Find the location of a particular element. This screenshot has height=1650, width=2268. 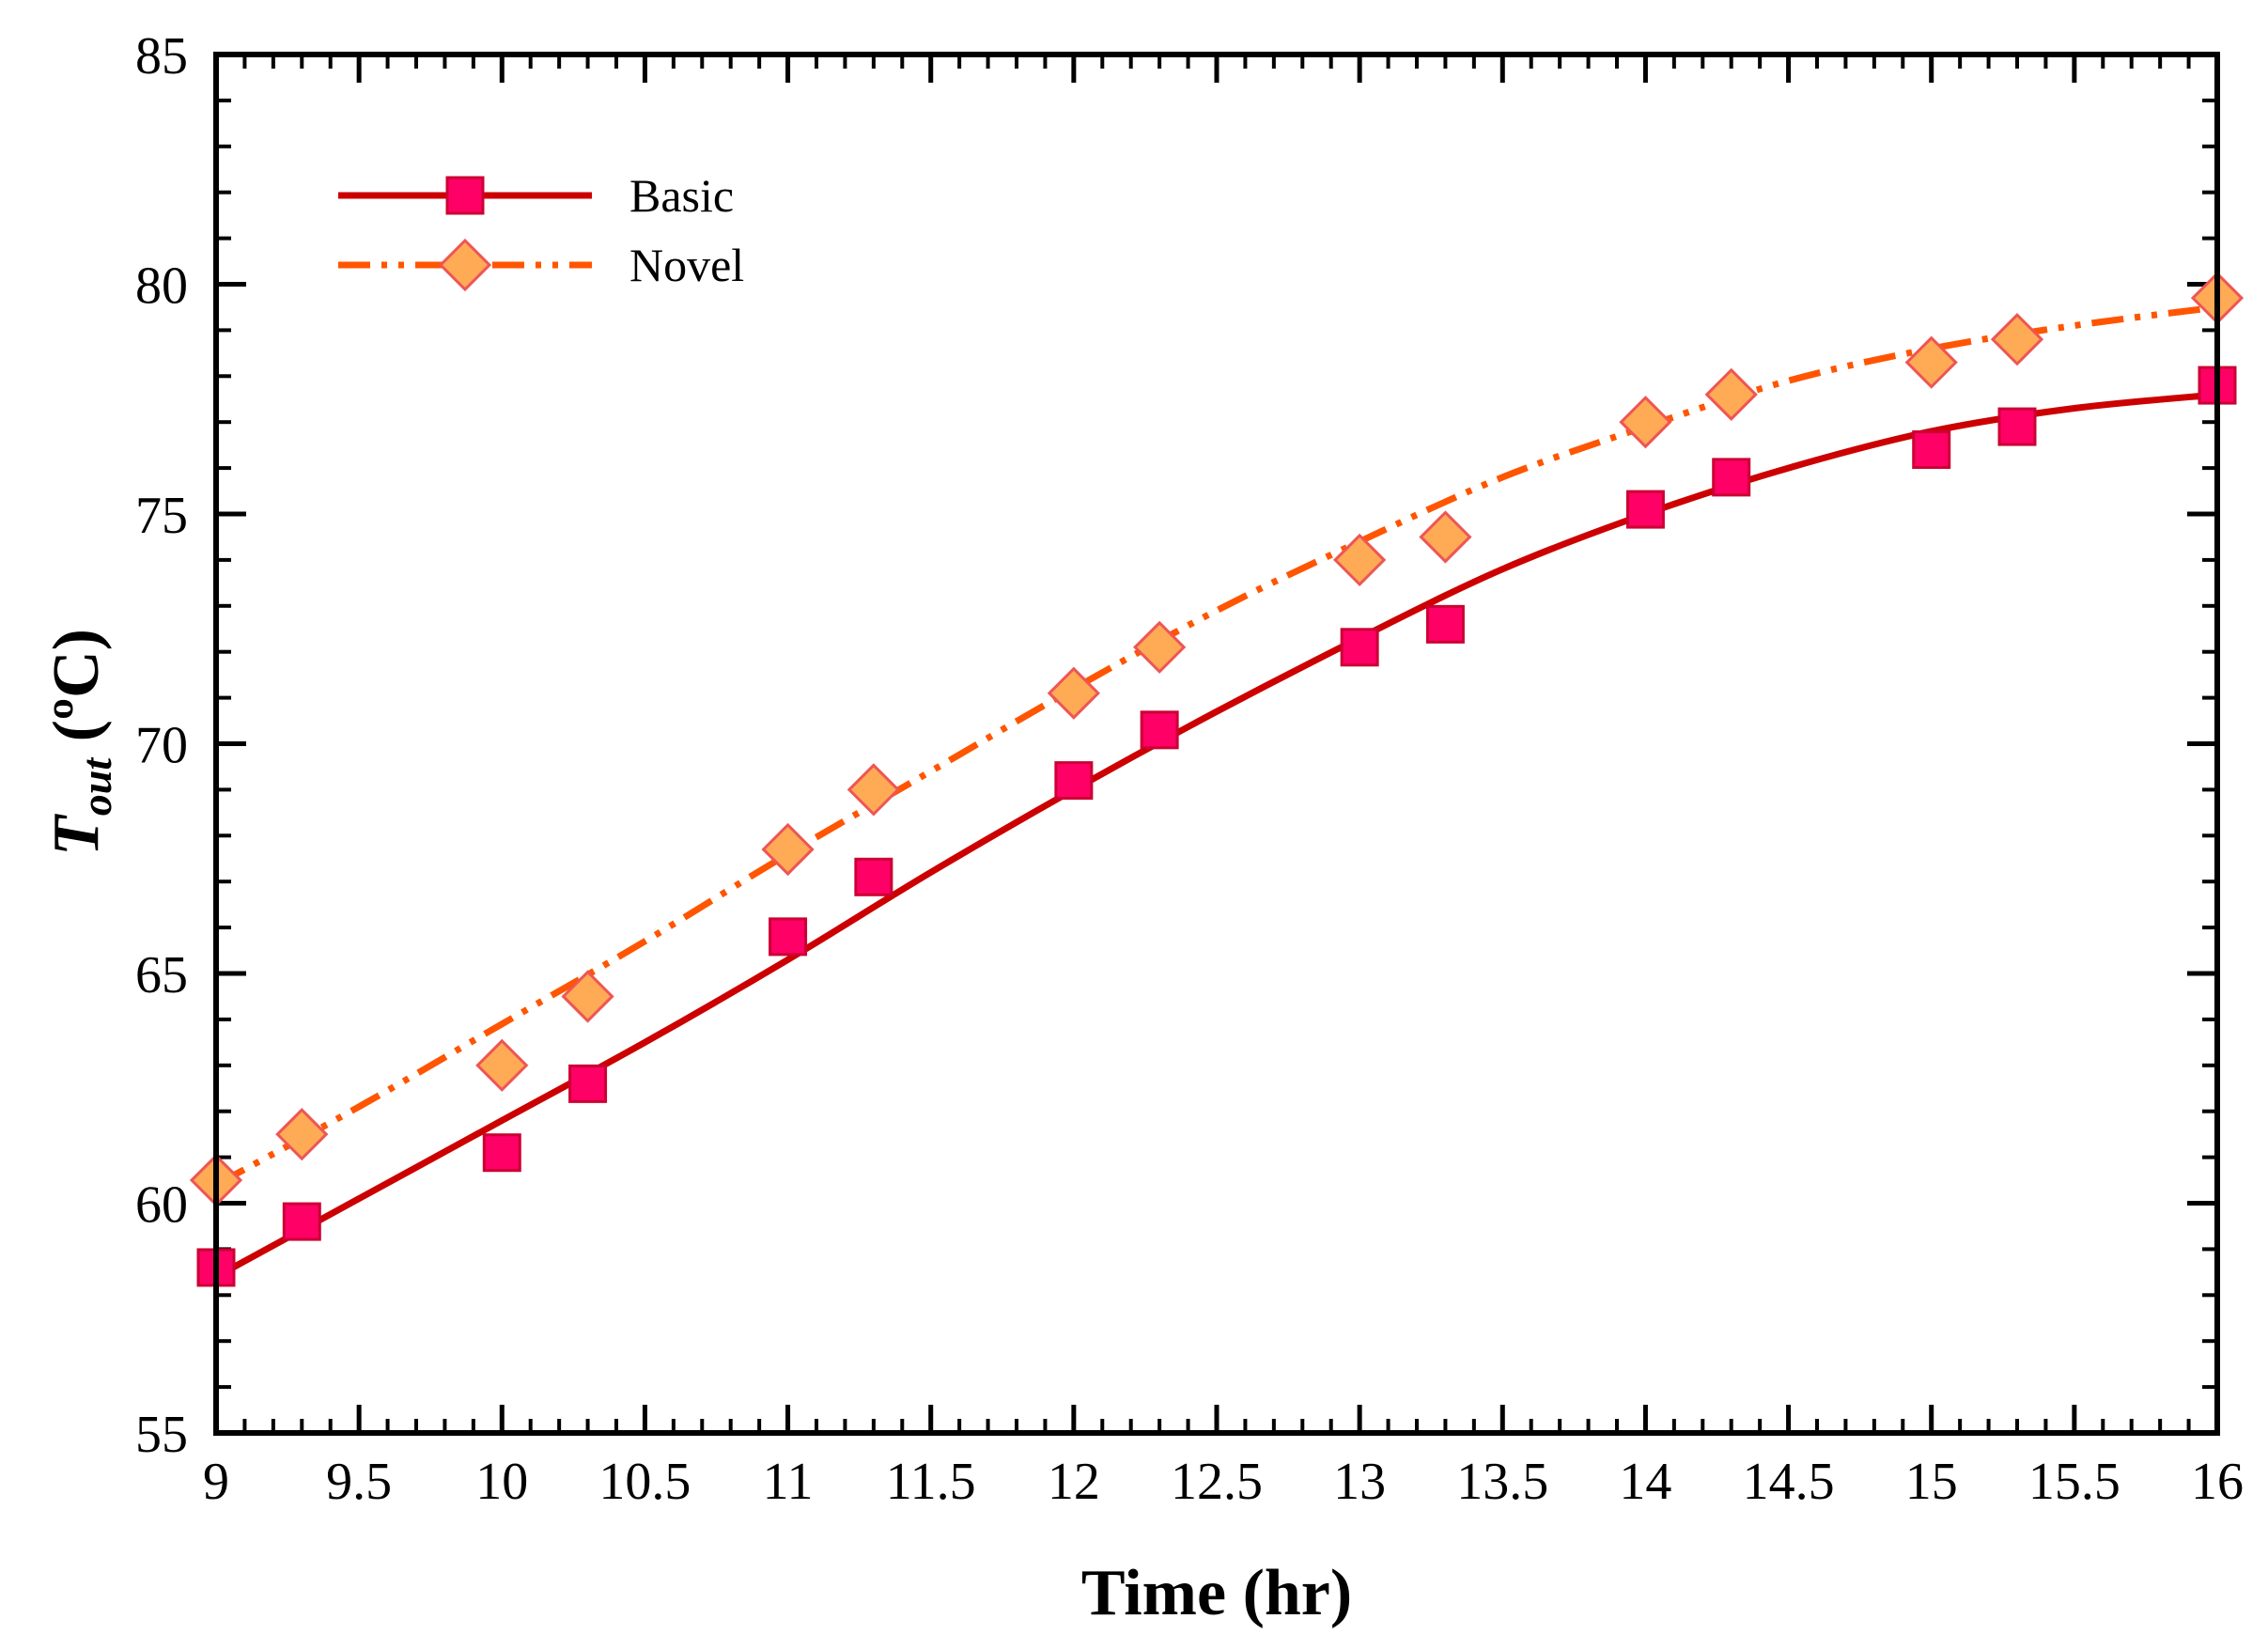

x-axis-title: Time (hr) is located at coordinates (1216, 1593).